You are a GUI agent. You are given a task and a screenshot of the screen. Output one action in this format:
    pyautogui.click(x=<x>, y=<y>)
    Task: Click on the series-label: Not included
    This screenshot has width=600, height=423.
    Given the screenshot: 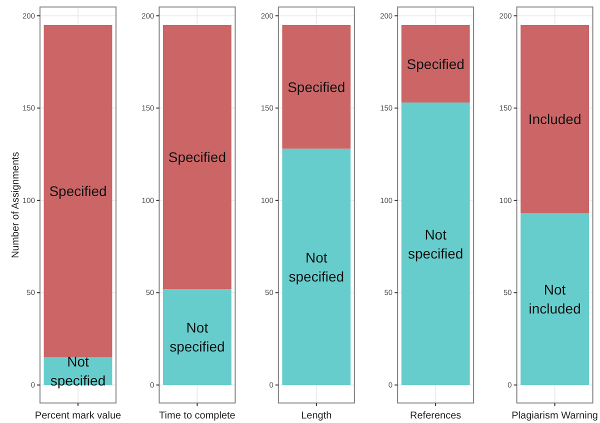 What is the action you would take?
    pyautogui.click(x=554, y=299)
    